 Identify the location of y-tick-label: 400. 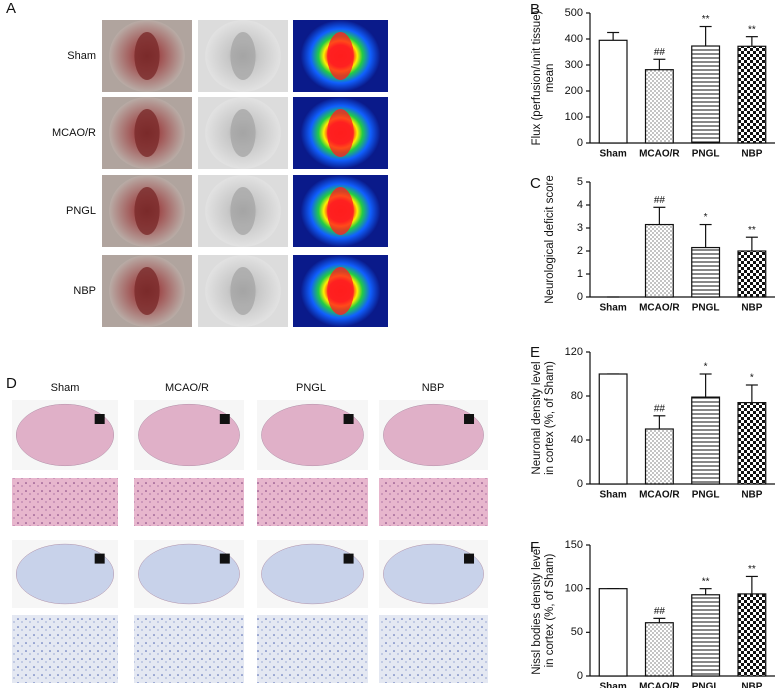
(574, 39).